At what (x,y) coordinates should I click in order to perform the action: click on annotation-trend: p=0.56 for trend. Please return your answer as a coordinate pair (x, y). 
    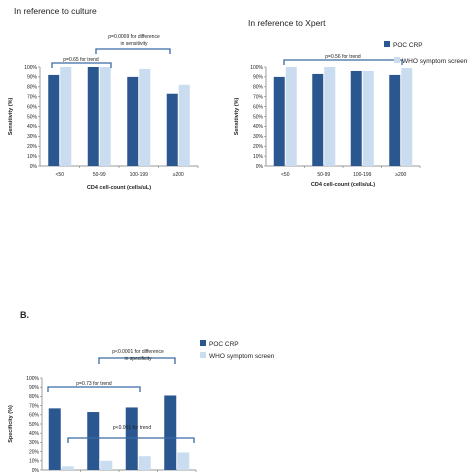
    Looking at the image, I should click on (343, 57).